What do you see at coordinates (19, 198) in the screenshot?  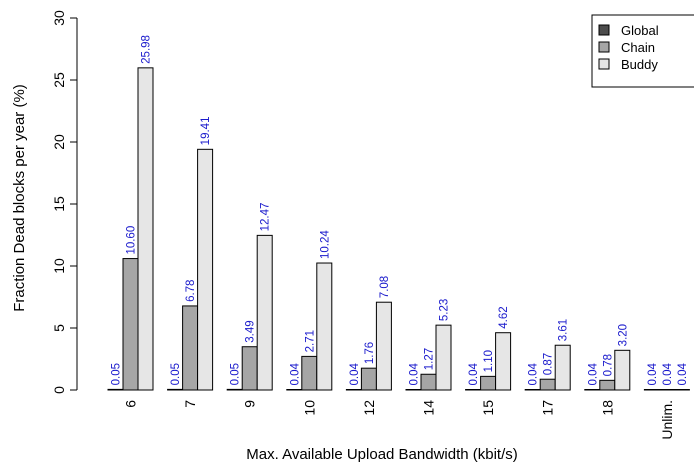 I see `y-axis-label: Fraction Dead blocks per year (%)` at bounding box center [19, 198].